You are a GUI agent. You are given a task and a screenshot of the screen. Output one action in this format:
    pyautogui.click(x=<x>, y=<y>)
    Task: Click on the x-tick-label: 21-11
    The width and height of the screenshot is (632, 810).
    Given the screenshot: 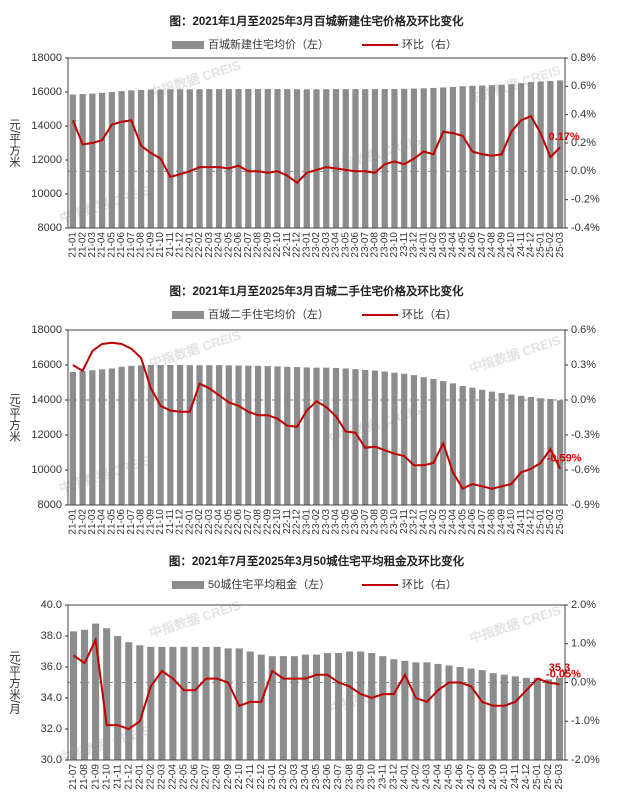 What is the action you would take?
    pyautogui.click(x=170, y=521)
    